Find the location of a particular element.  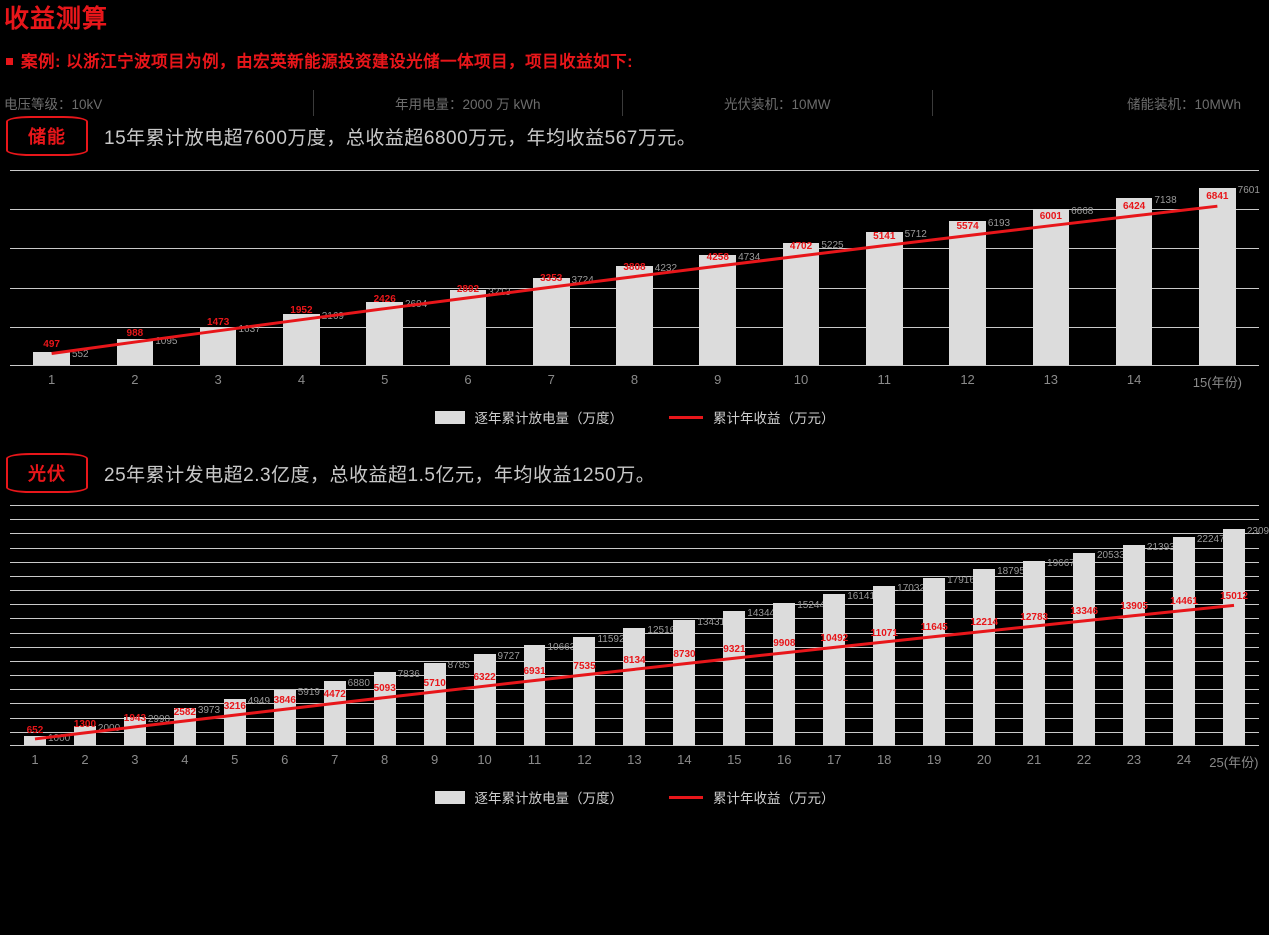

bar-cell: 13431 is located at coordinates (692, 625).